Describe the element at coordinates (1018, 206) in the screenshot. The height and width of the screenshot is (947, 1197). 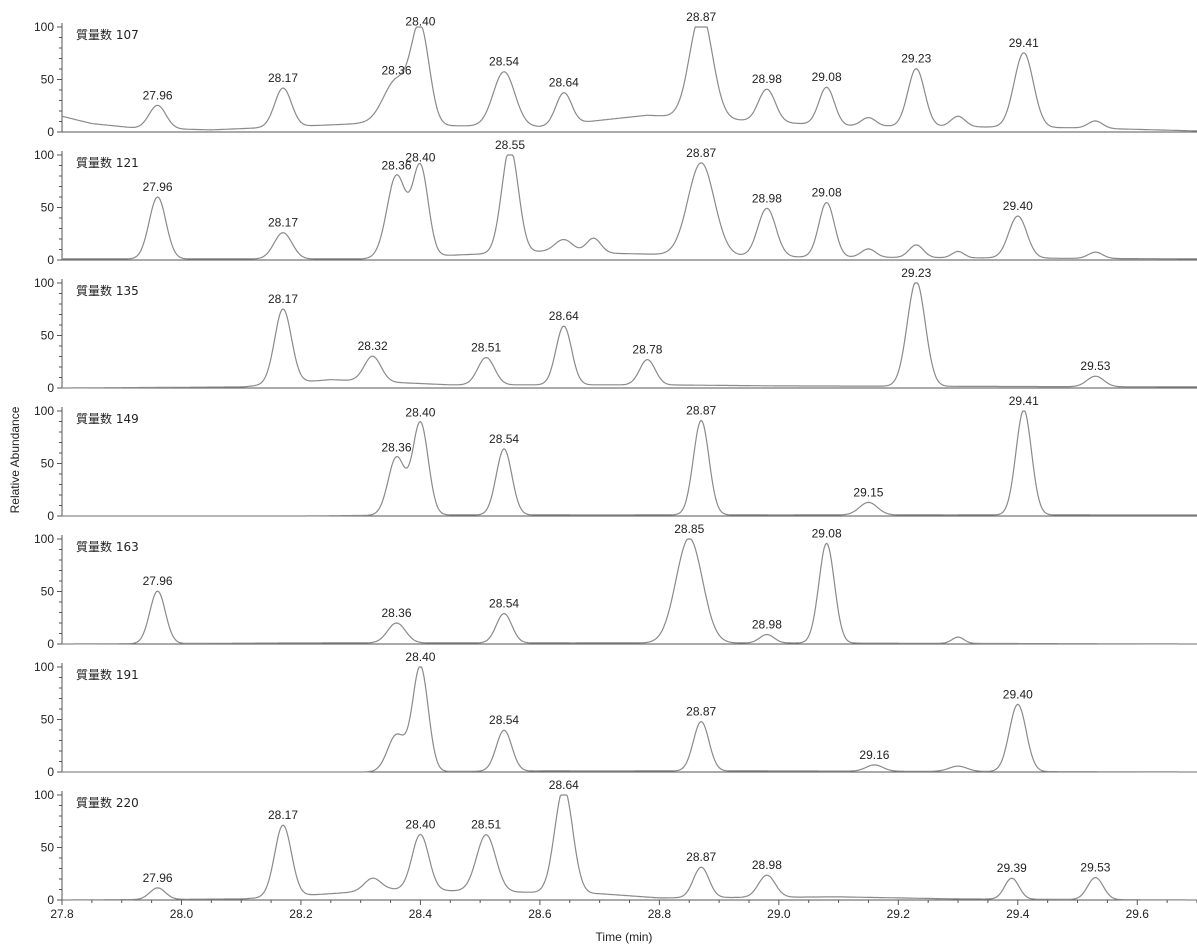
I see `peak-label: 29.40` at that location.